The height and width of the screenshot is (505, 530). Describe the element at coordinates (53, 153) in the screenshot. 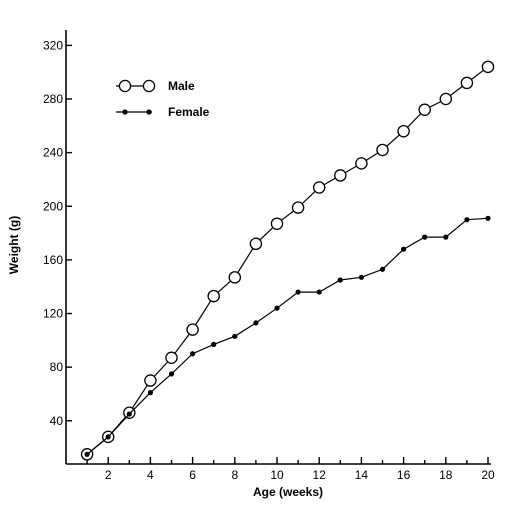

I see `y-tick-label: 240` at that location.